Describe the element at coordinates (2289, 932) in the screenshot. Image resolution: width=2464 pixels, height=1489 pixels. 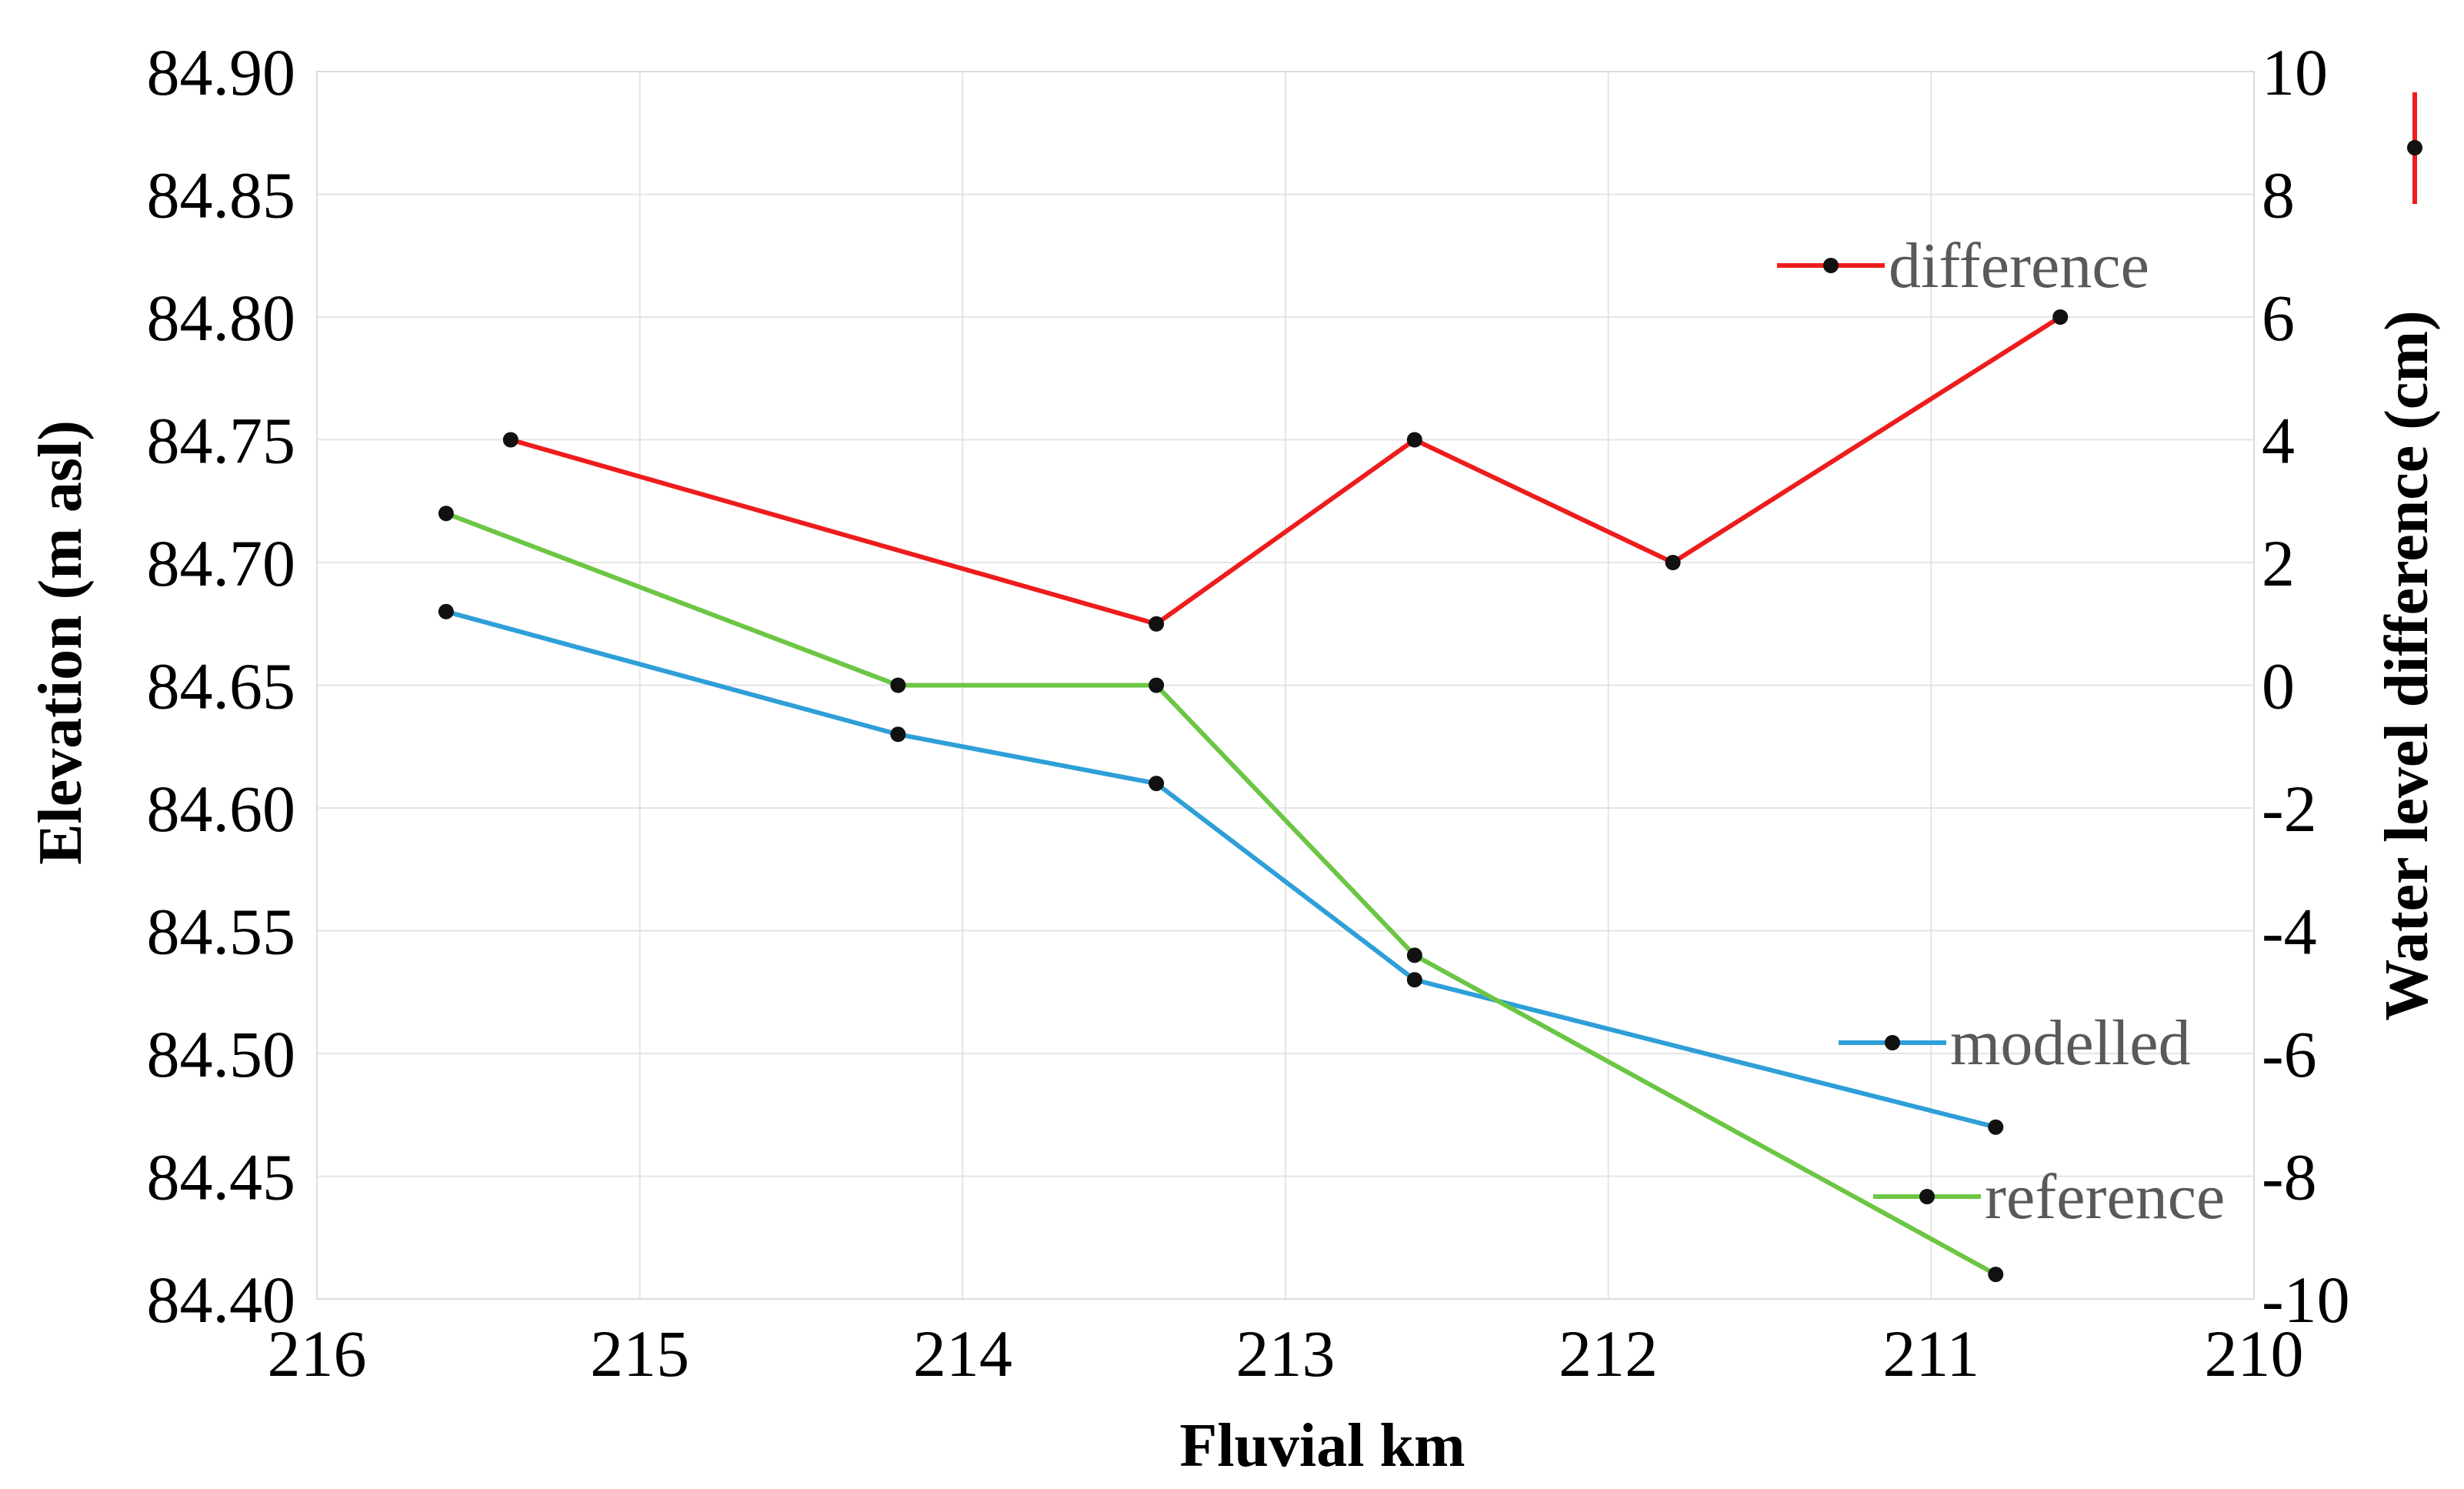
I see `y2-tick-label: -4` at that location.